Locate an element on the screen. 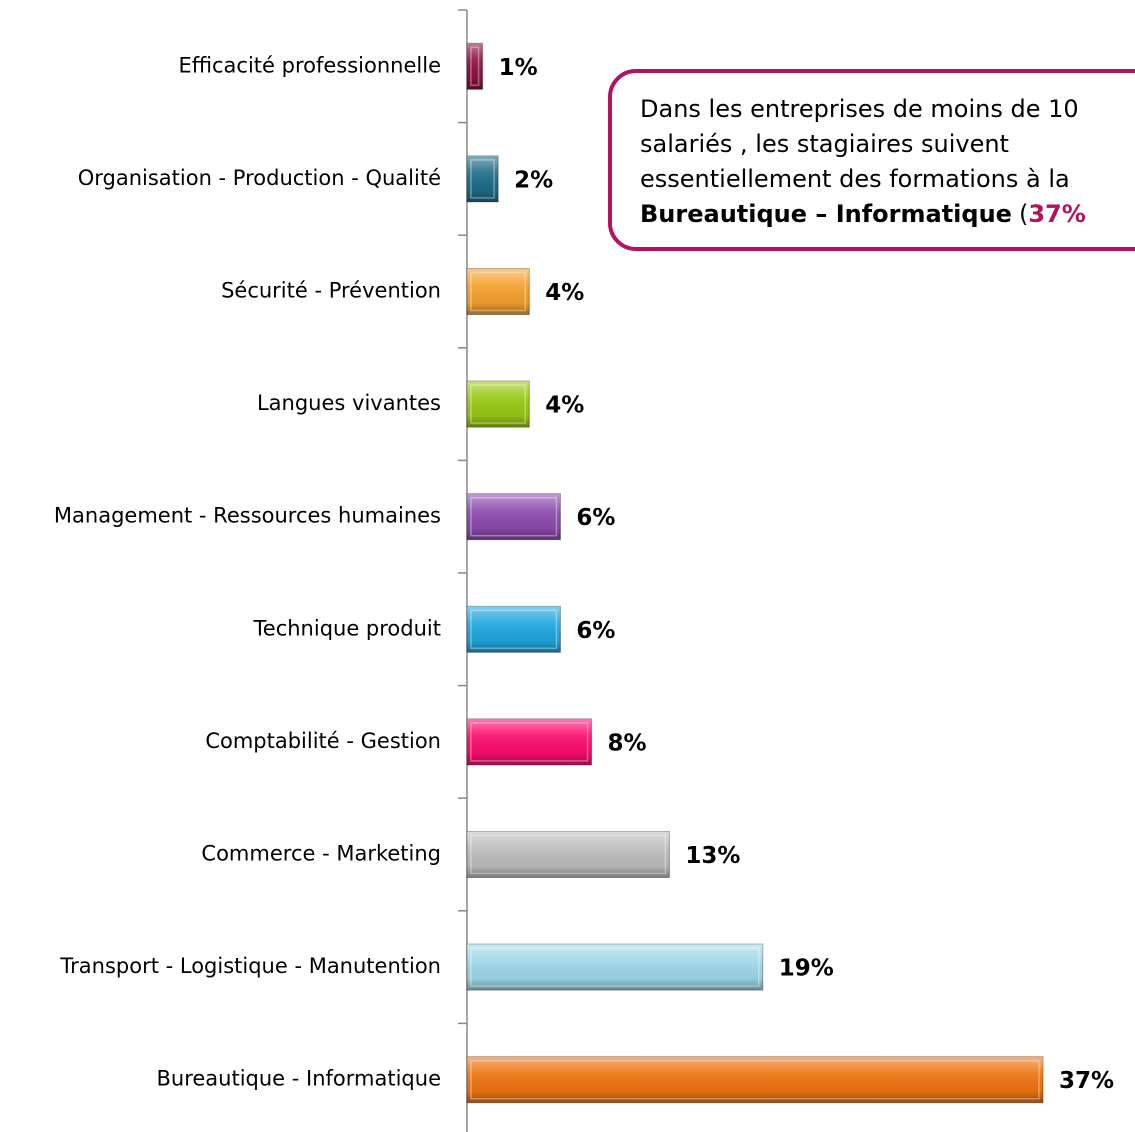  category-label: Management - Ressources humaines is located at coordinates (247, 516).